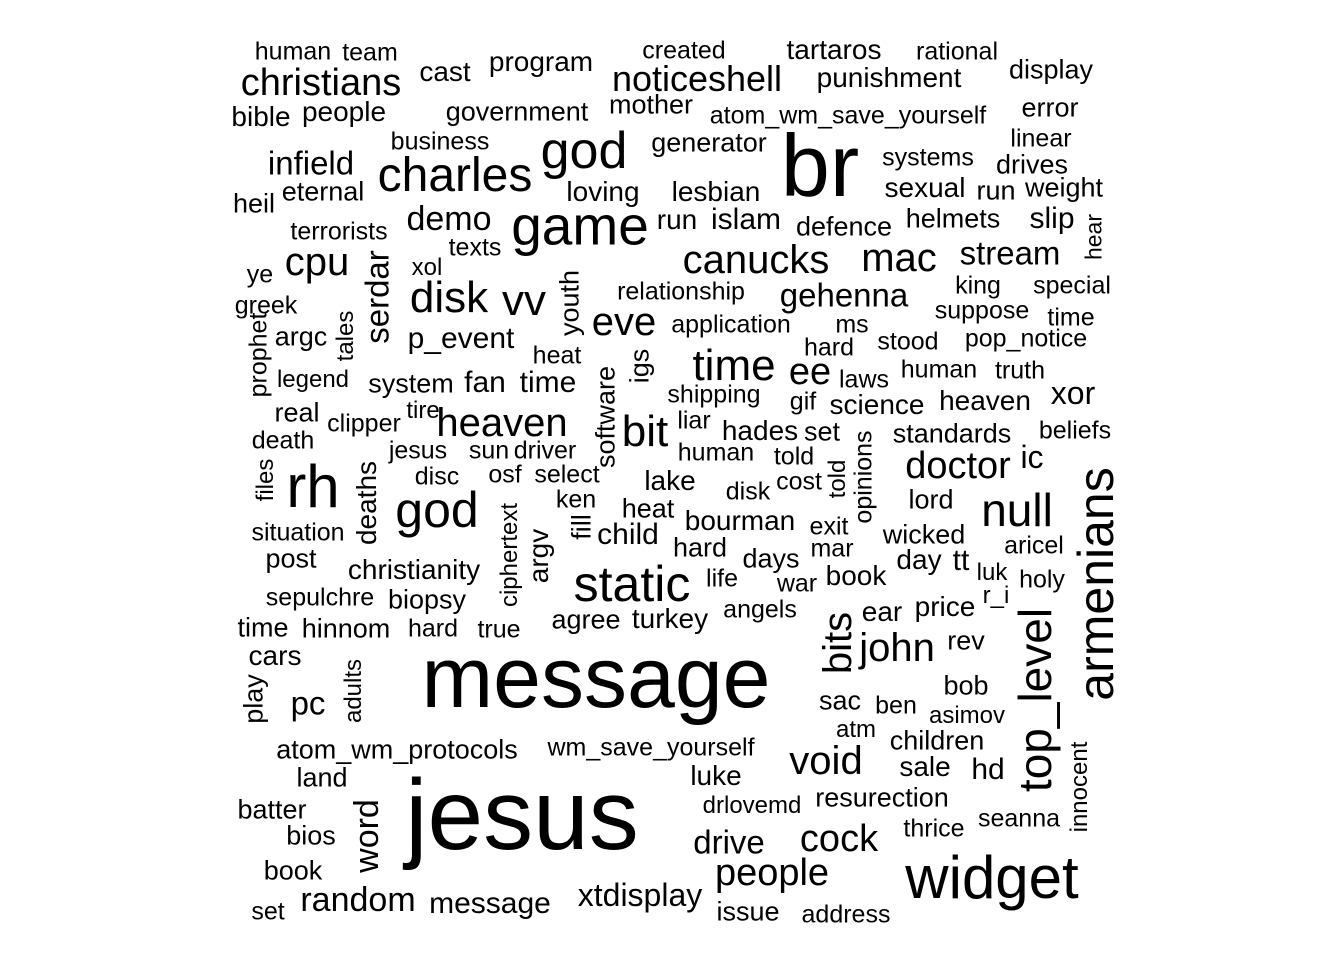 The height and width of the screenshot is (960, 1344). I want to click on cloud-word: hard, so click(700, 547).